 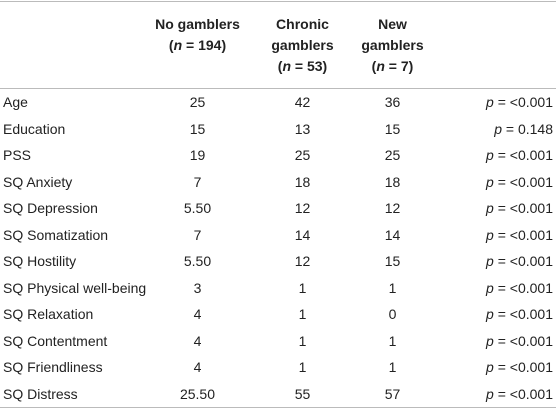 I want to click on table-row: SQ Friendliness 4 1 1 p = <0.001, so click(x=278, y=367).